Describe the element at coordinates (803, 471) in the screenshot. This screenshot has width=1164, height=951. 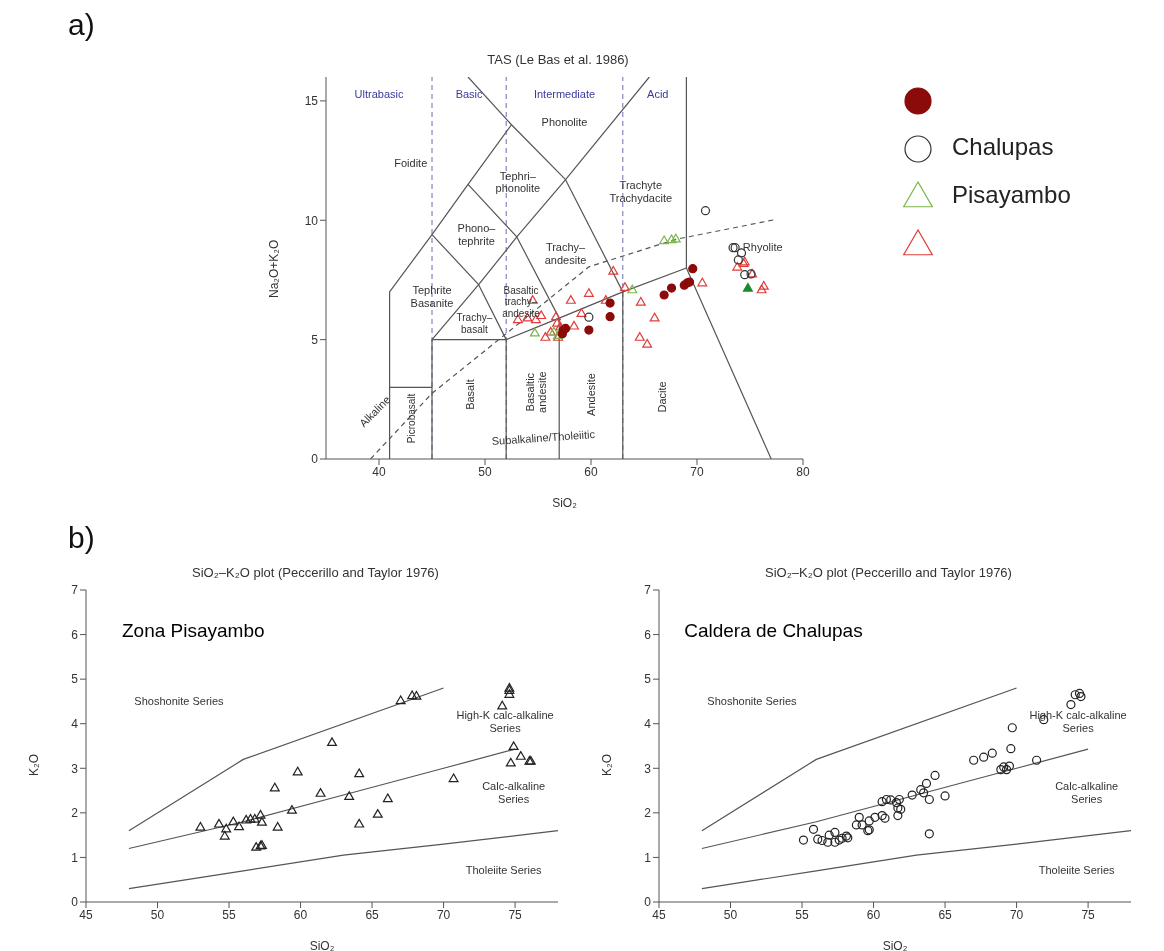
I see `x-tick-label: 80` at that location.